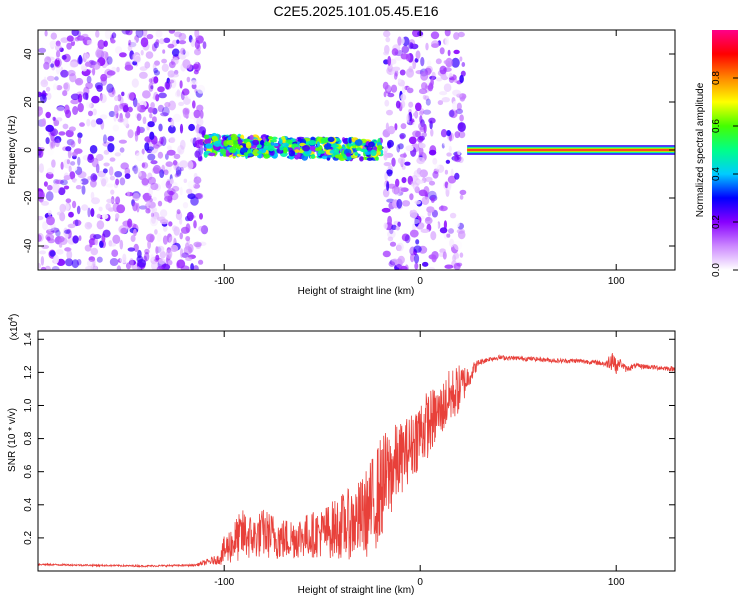 The height and width of the screenshot is (600, 750). I want to click on y-tick-label: 20, so click(28, 102).